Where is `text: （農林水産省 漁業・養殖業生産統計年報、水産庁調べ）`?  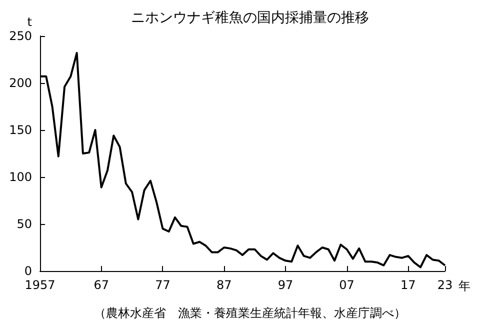 text: （農林水産省 漁業・養殖業生産統計年報、水産庁調べ） is located at coordinates (250, 313).